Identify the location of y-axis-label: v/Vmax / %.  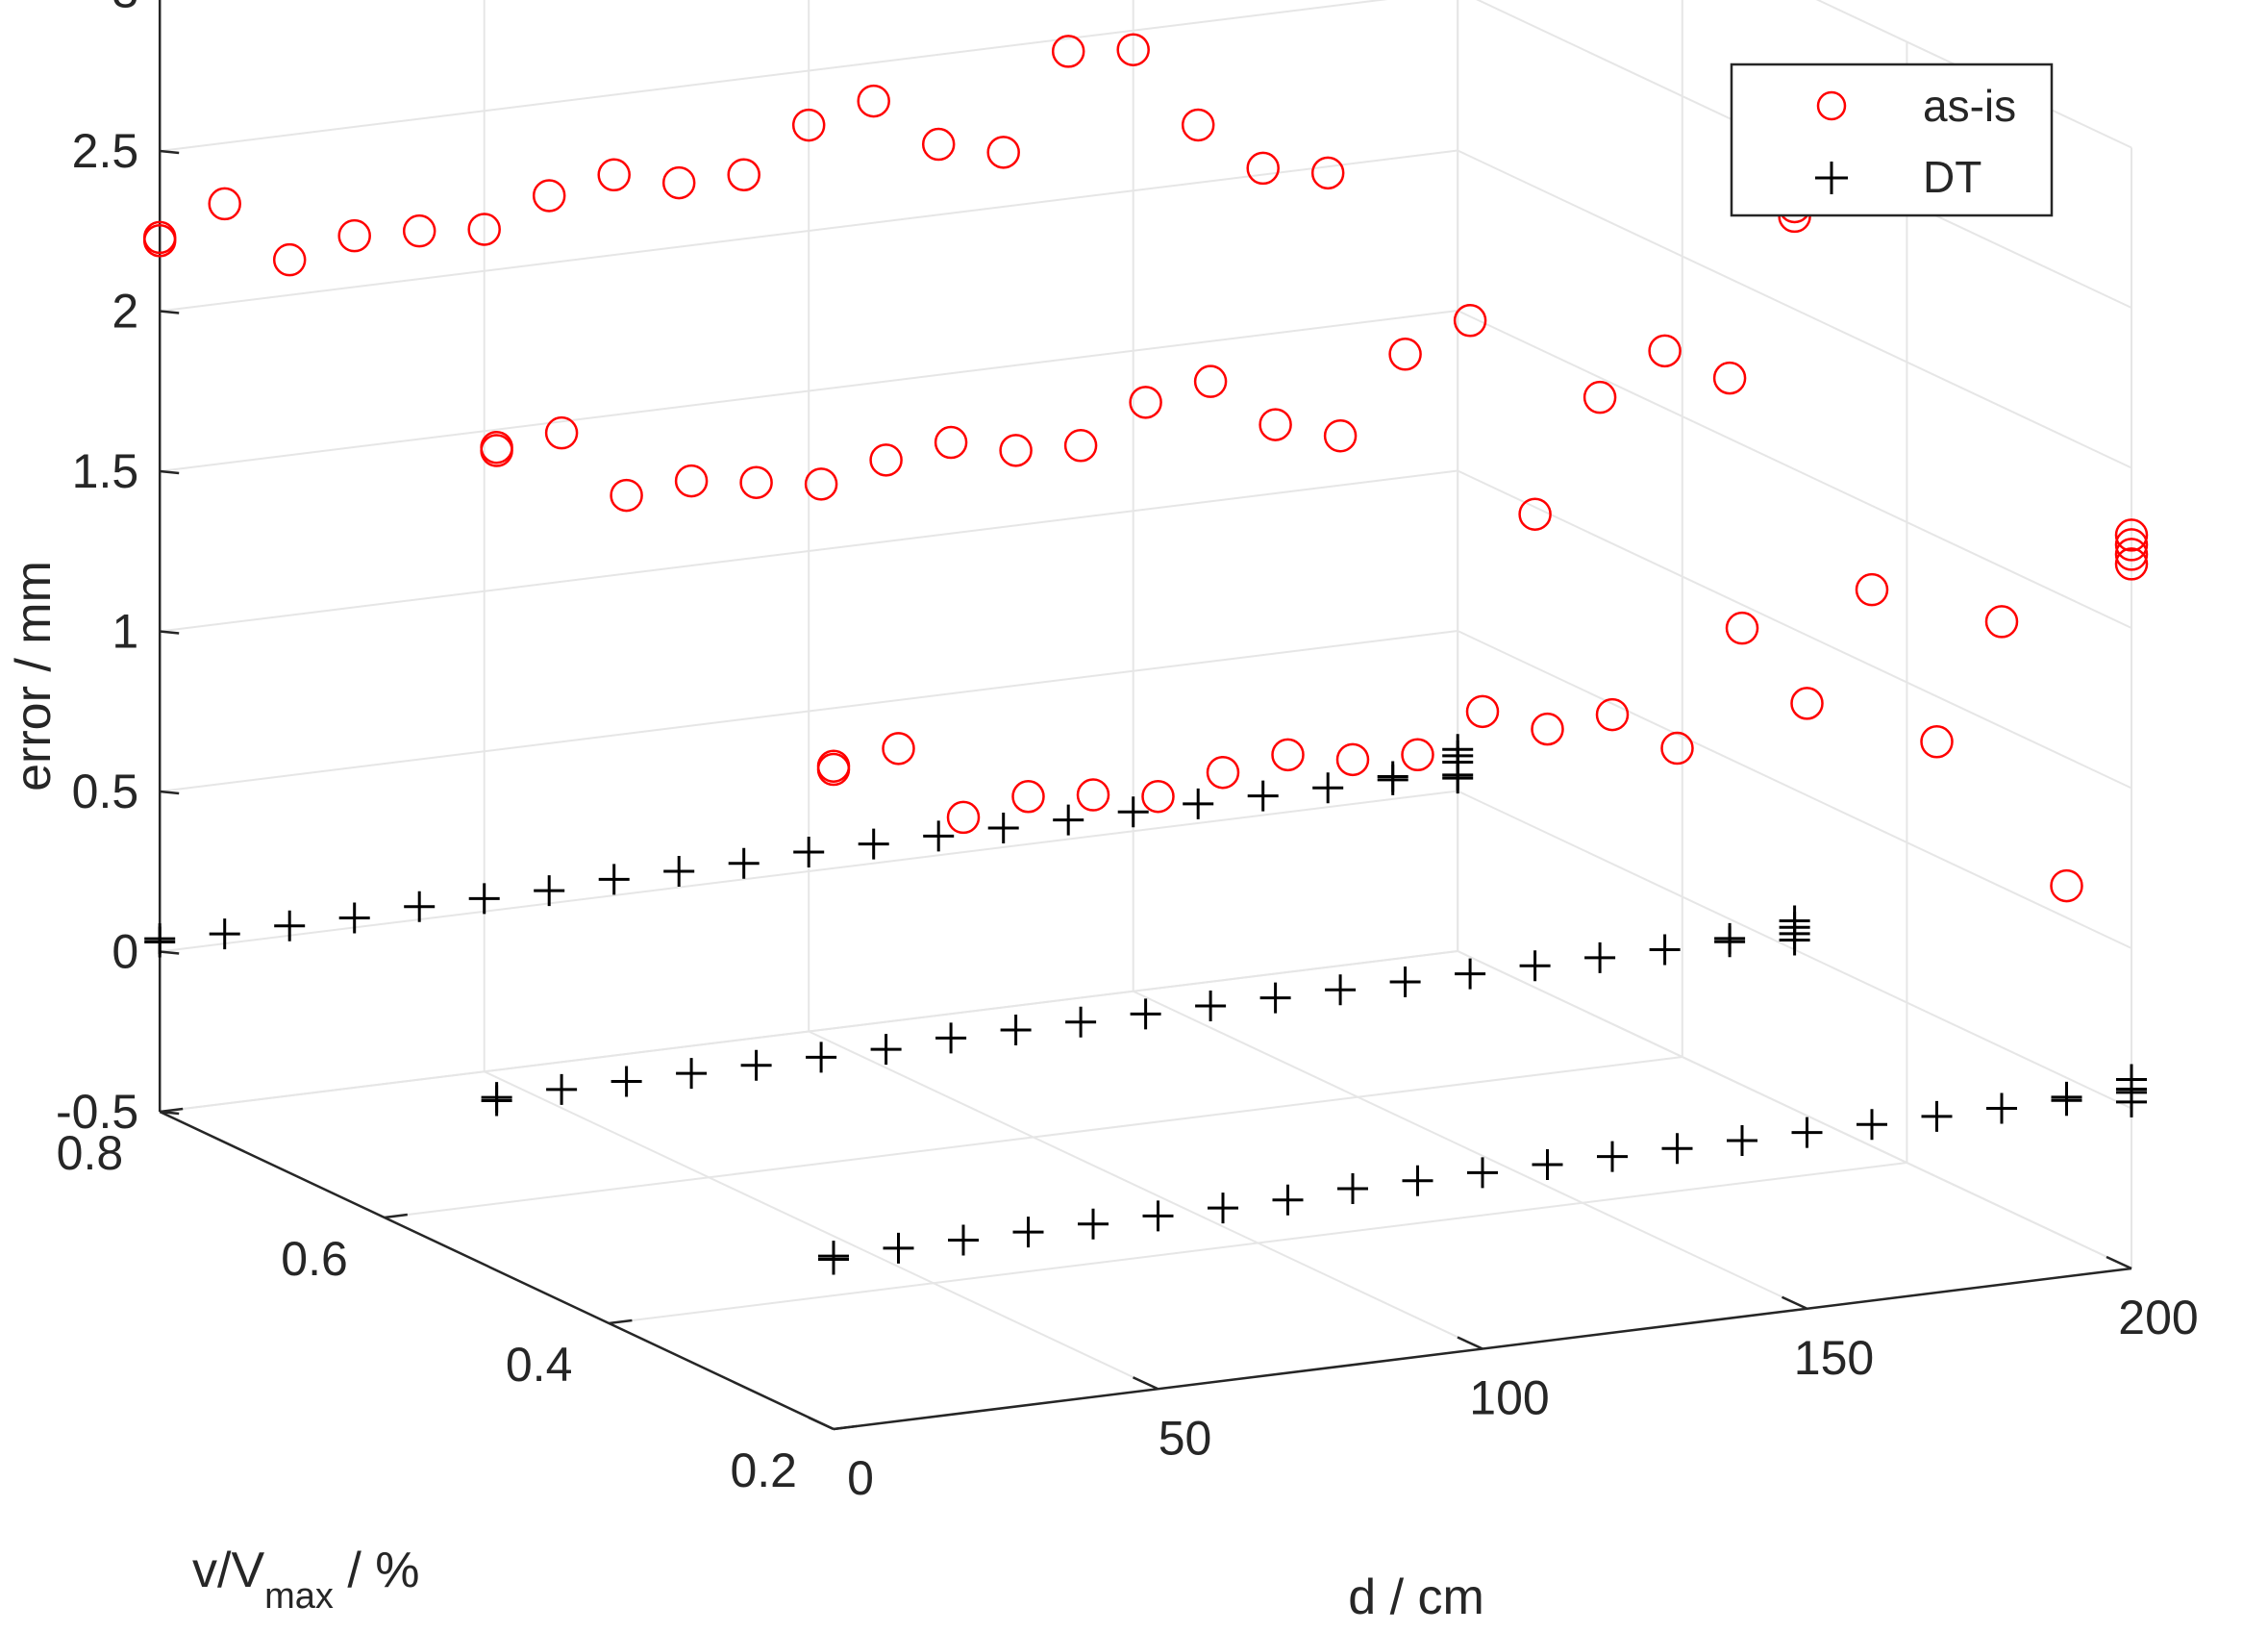
(306, 1580).